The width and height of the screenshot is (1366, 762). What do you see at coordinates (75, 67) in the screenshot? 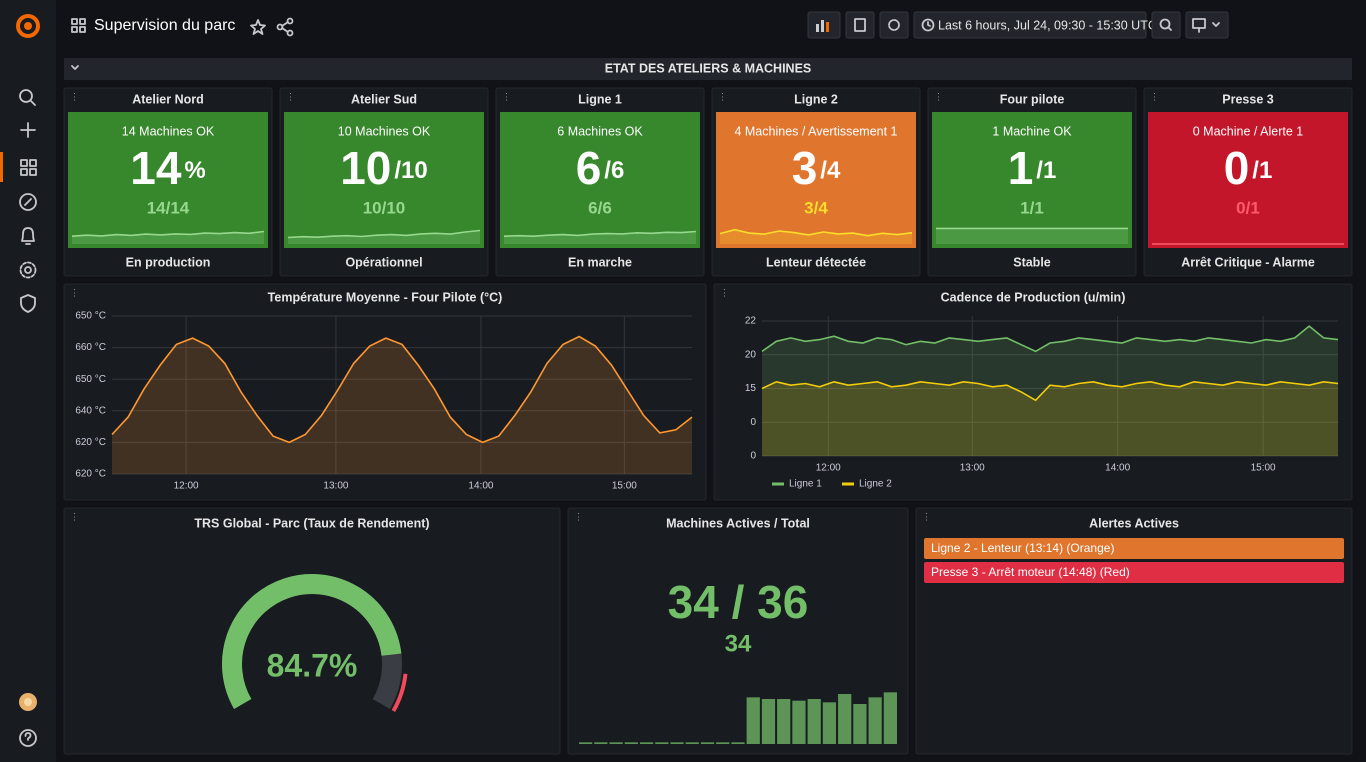
I see `row-collapse-icon` at bounding box center [75, 67].